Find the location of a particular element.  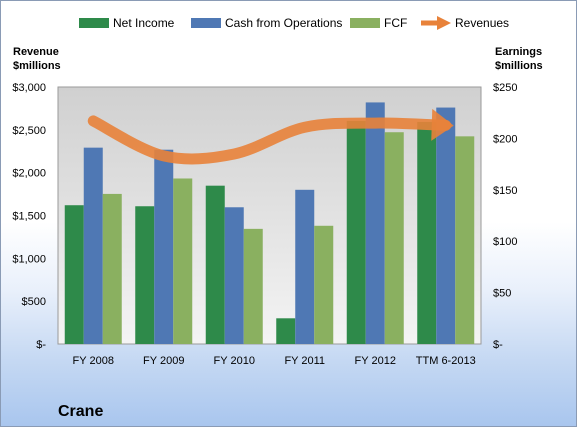

company-name: Crane is located at coordinates (80, 411).